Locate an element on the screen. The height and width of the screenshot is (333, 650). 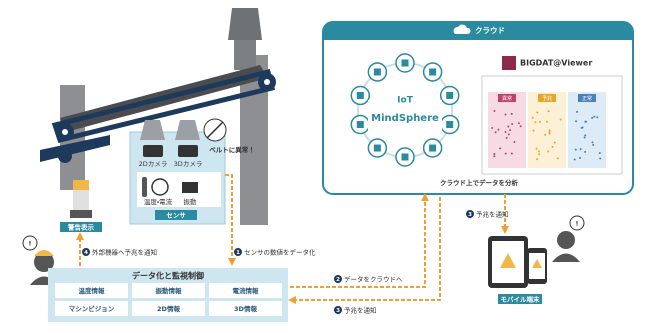
cloud-icon is located at coordinates (462, 29).